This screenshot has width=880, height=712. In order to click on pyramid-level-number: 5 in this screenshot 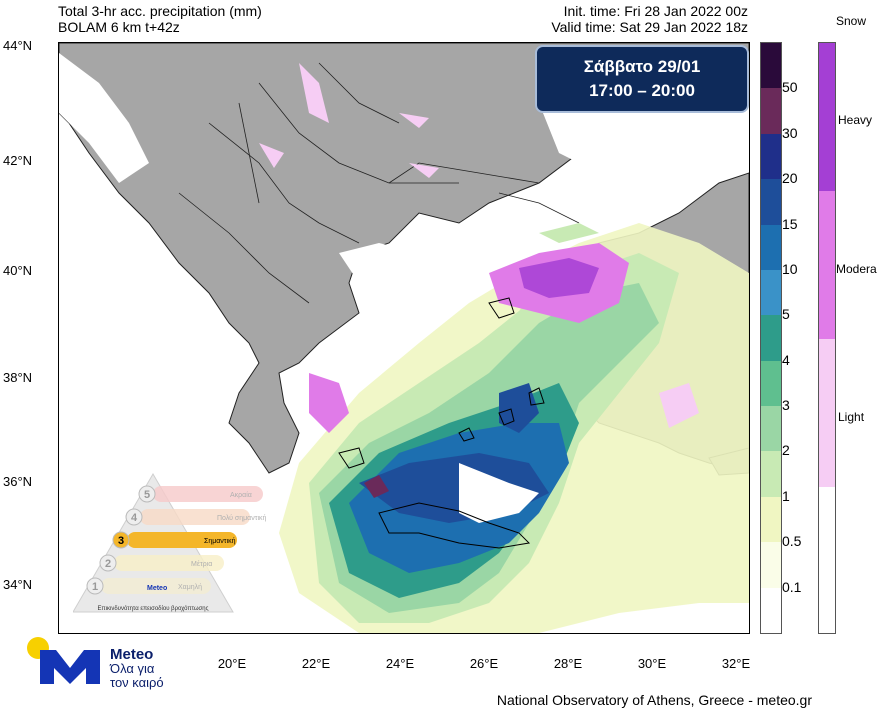, I will do `click(147, 495)`.